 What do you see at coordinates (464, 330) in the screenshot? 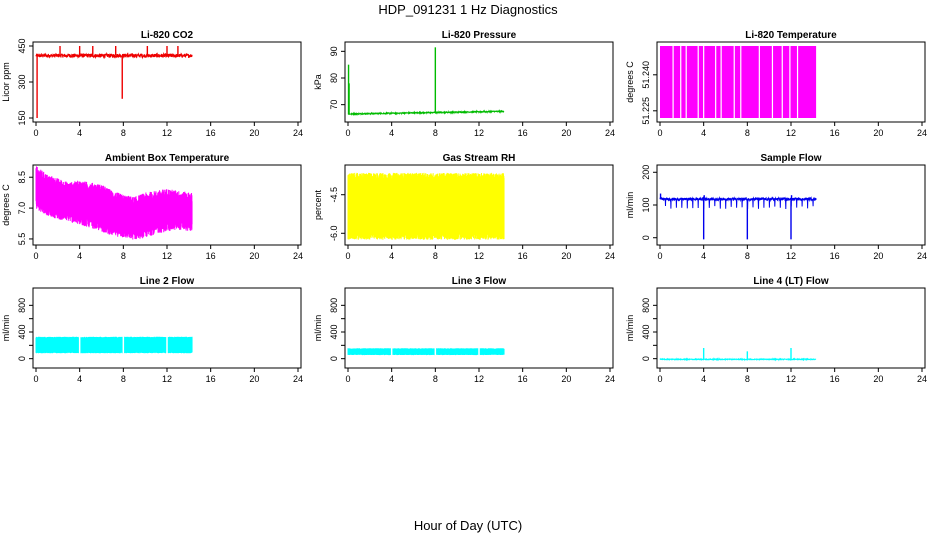
I see `panel-8: Line 3 Flow 0 4 8 12 16 20 24 0 400 800 ml/min` at bounding box center [464, 330].